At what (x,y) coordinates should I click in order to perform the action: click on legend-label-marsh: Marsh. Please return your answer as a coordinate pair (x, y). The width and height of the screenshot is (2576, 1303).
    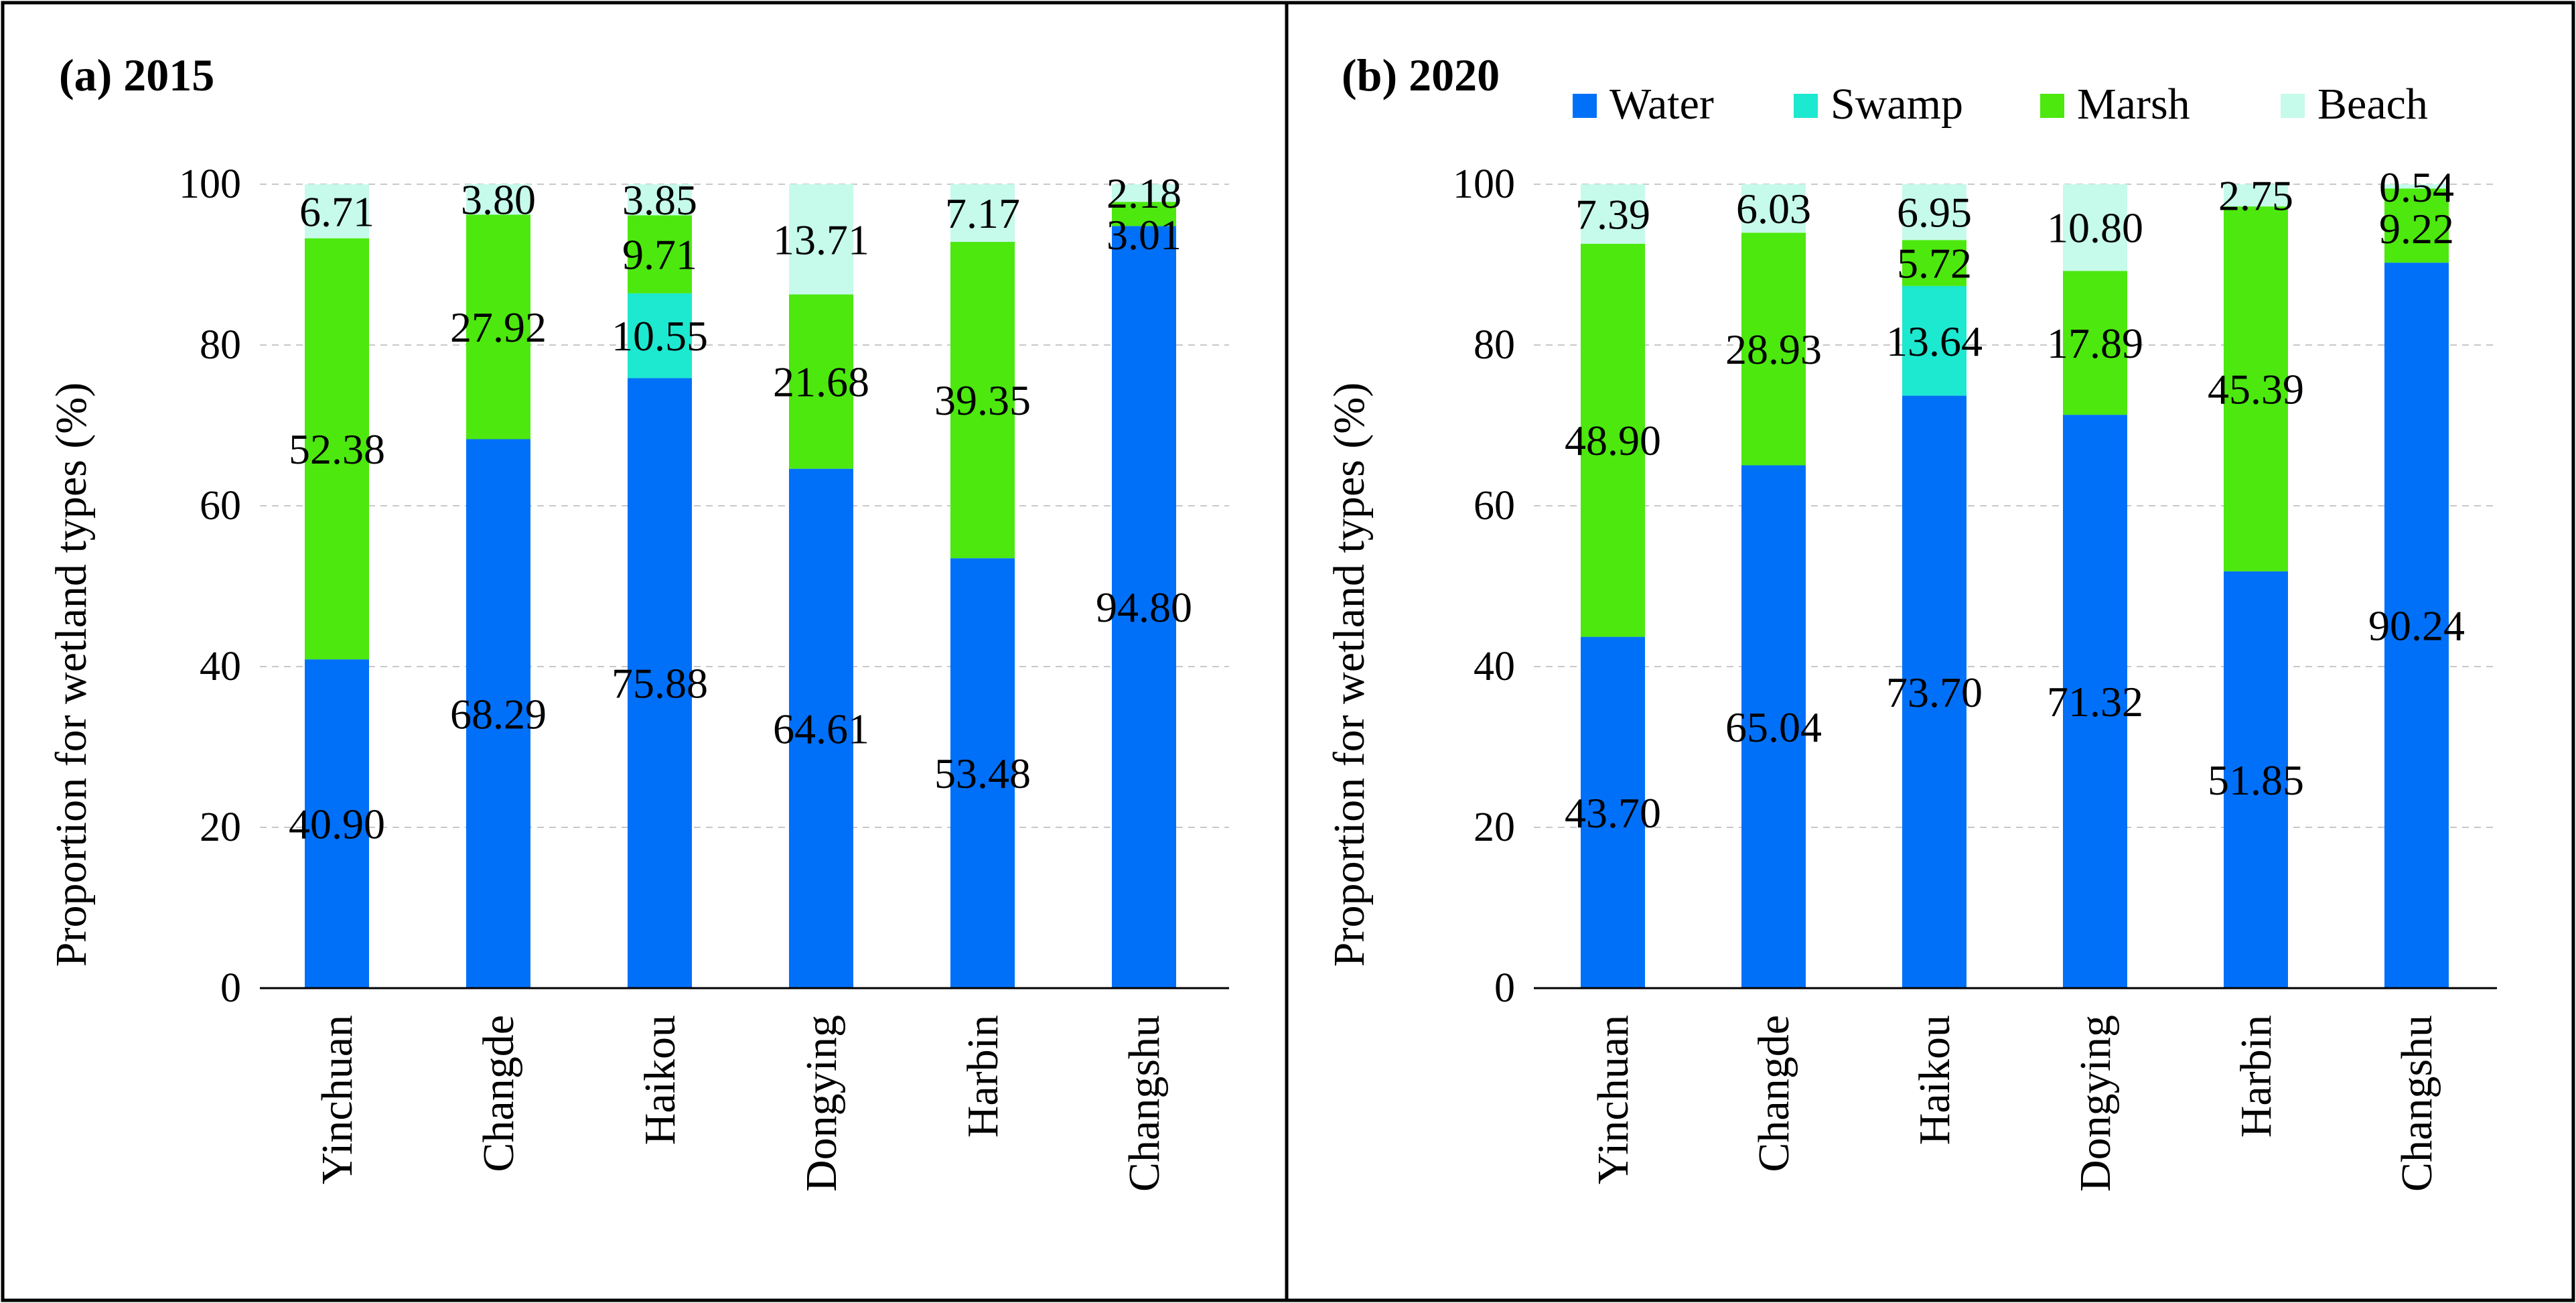
    Looking at the image, I should click on (2133, 104).